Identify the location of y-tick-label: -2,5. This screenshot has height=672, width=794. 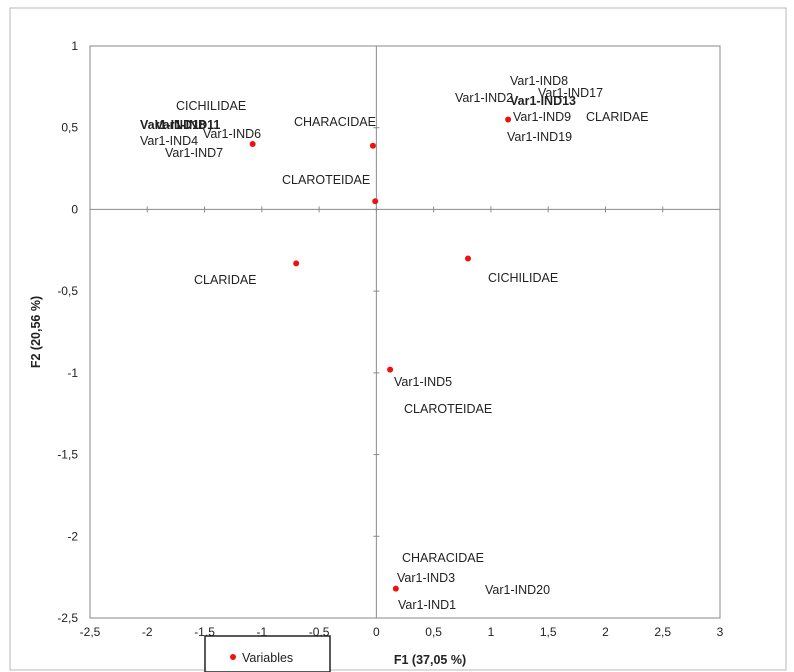
(67, 618).